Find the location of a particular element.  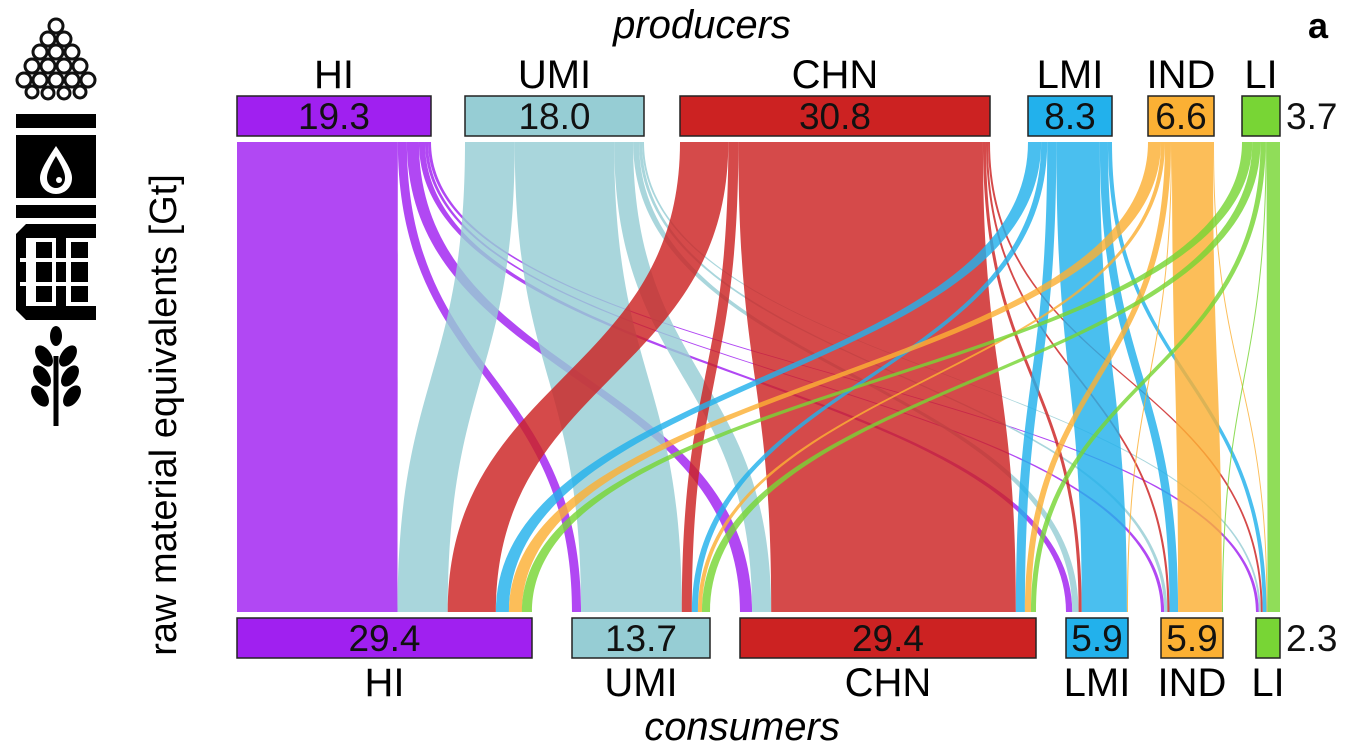

flow-ind-to-li is located at coordinates (1240, 377).